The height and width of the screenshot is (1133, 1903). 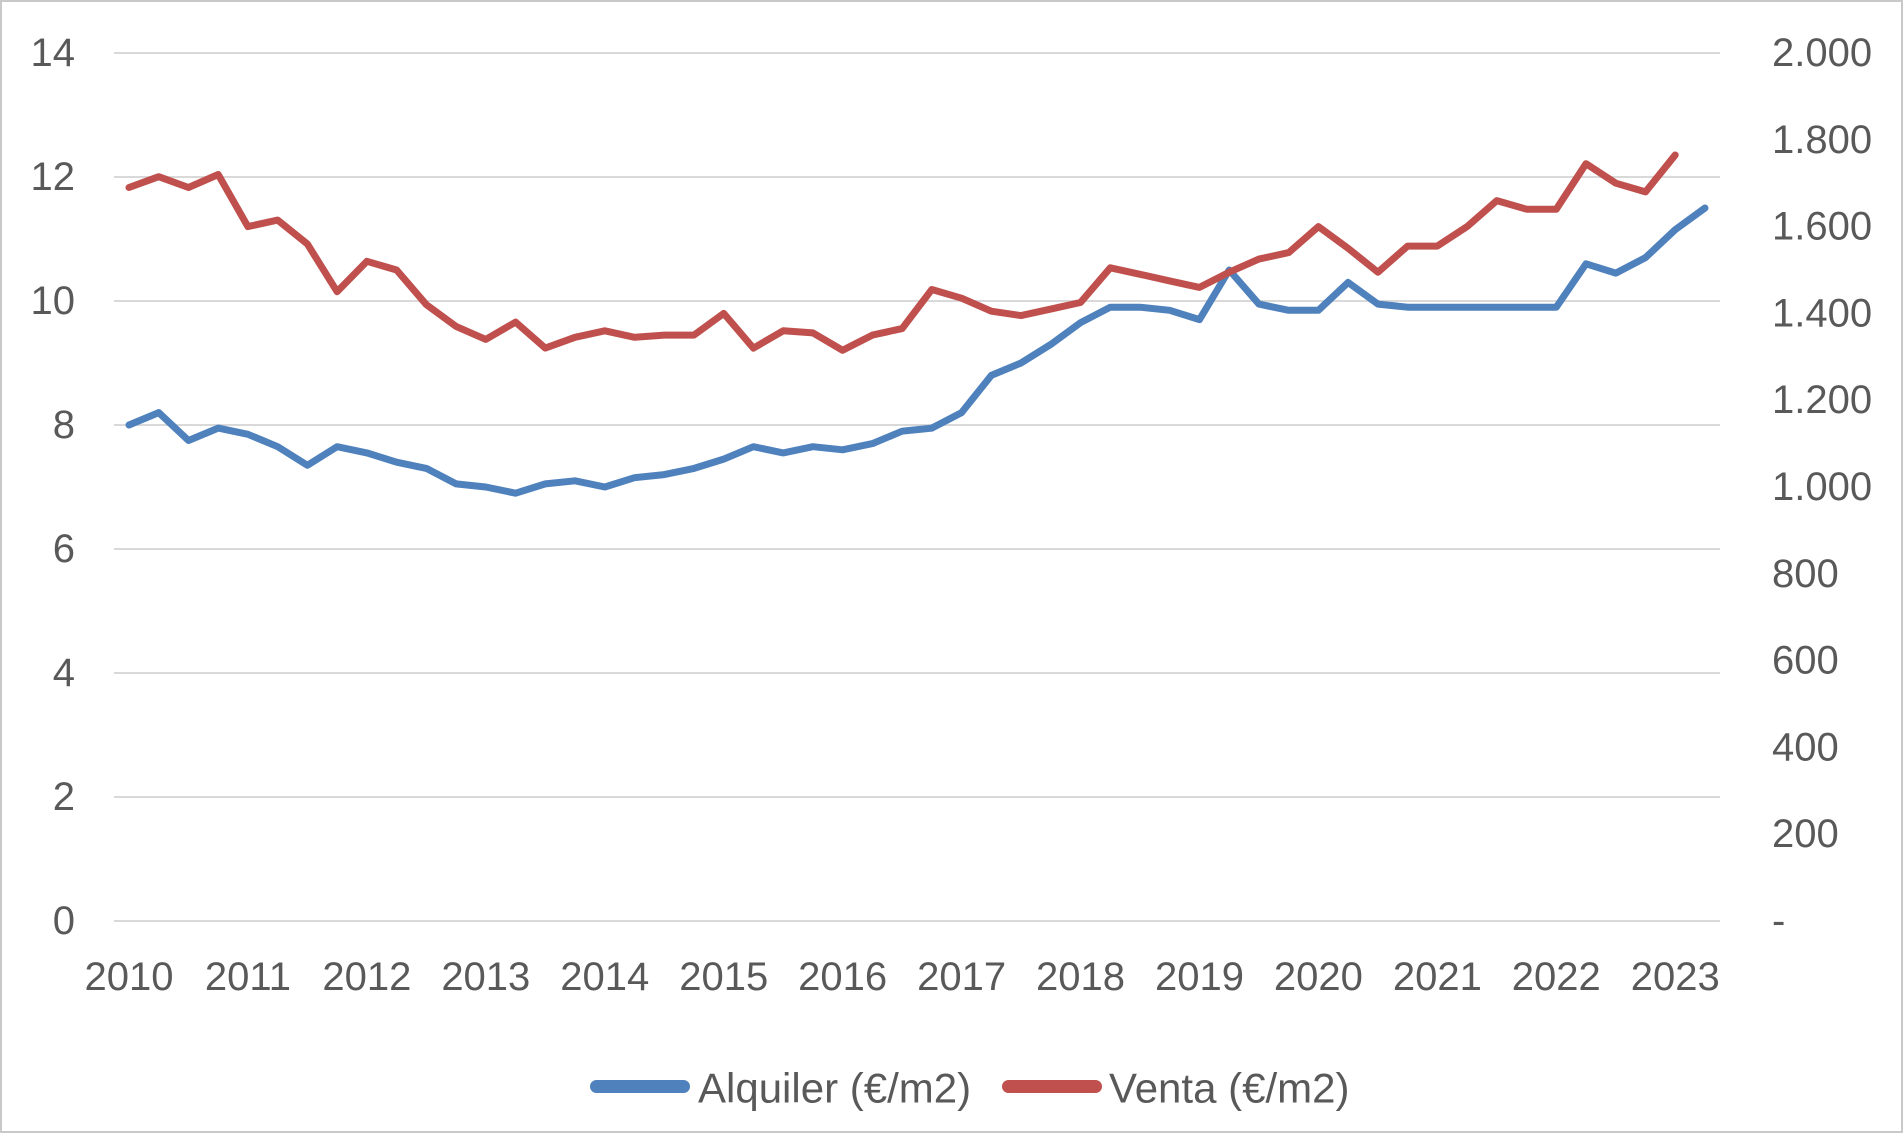 What do you see at coordinates (1778, 921) in the screenshot?
I see `right-axis-tick-label: -` at bounding box center [1778, 921].